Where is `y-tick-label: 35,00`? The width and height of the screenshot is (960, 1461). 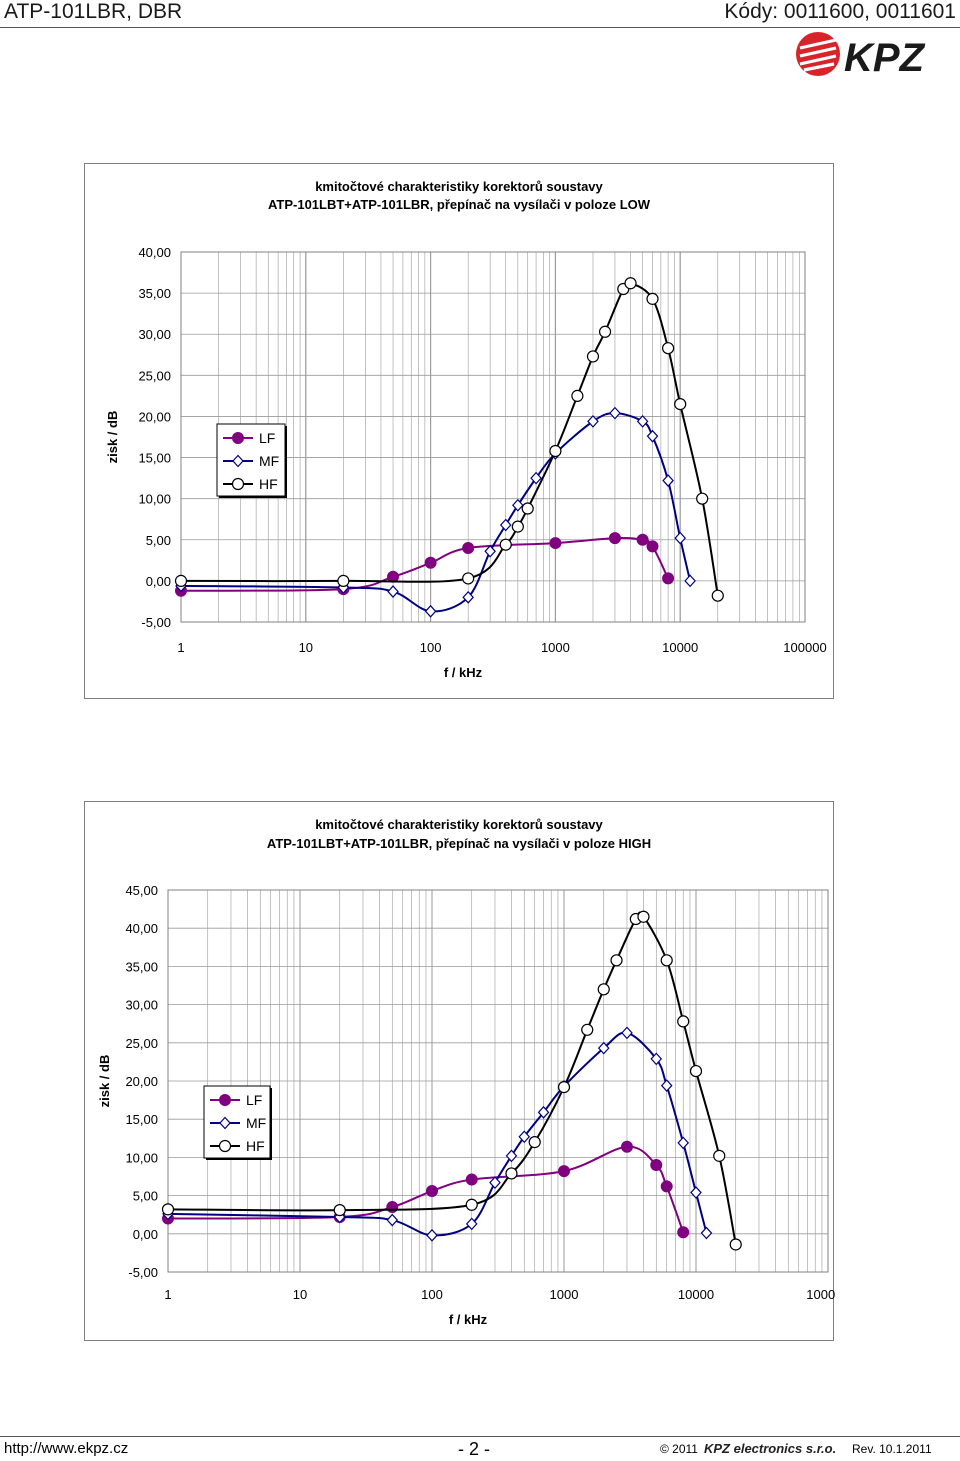 y-tick-label: 35,00 is located at coordinates (141, 966).